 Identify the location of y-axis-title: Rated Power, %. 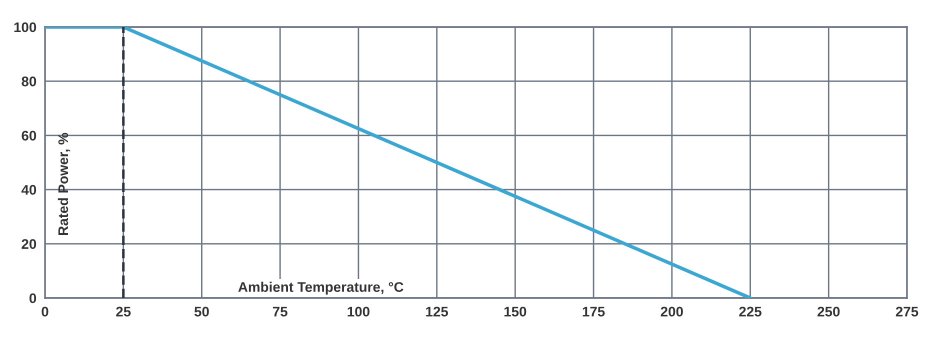
(64, 183).